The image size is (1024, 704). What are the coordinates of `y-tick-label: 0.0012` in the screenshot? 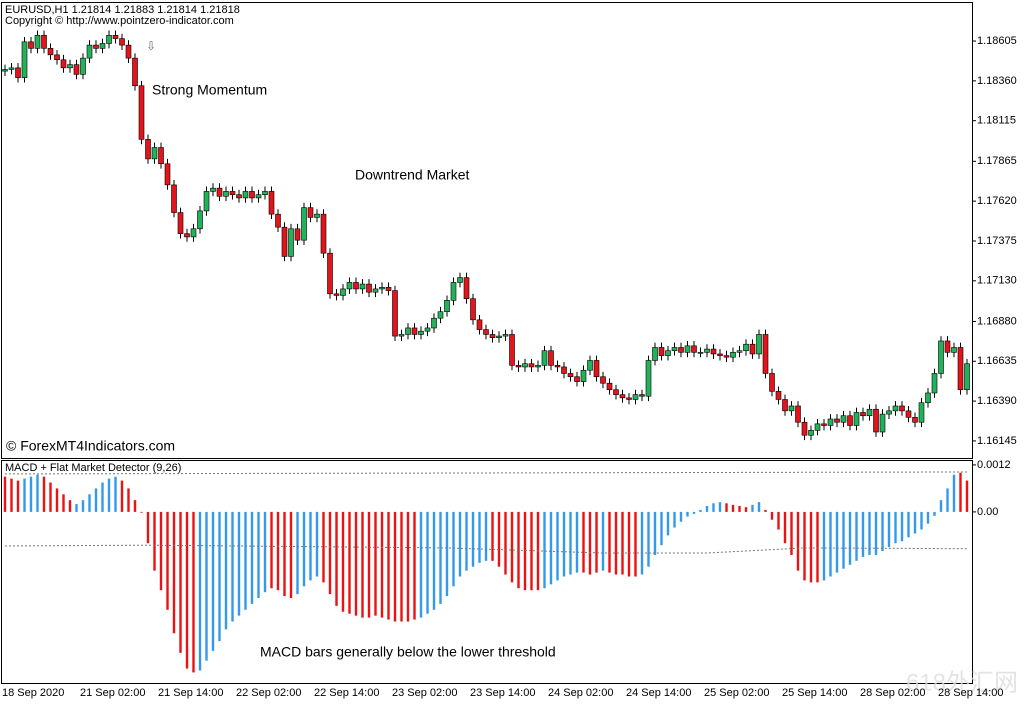 It's located at (994, 465).